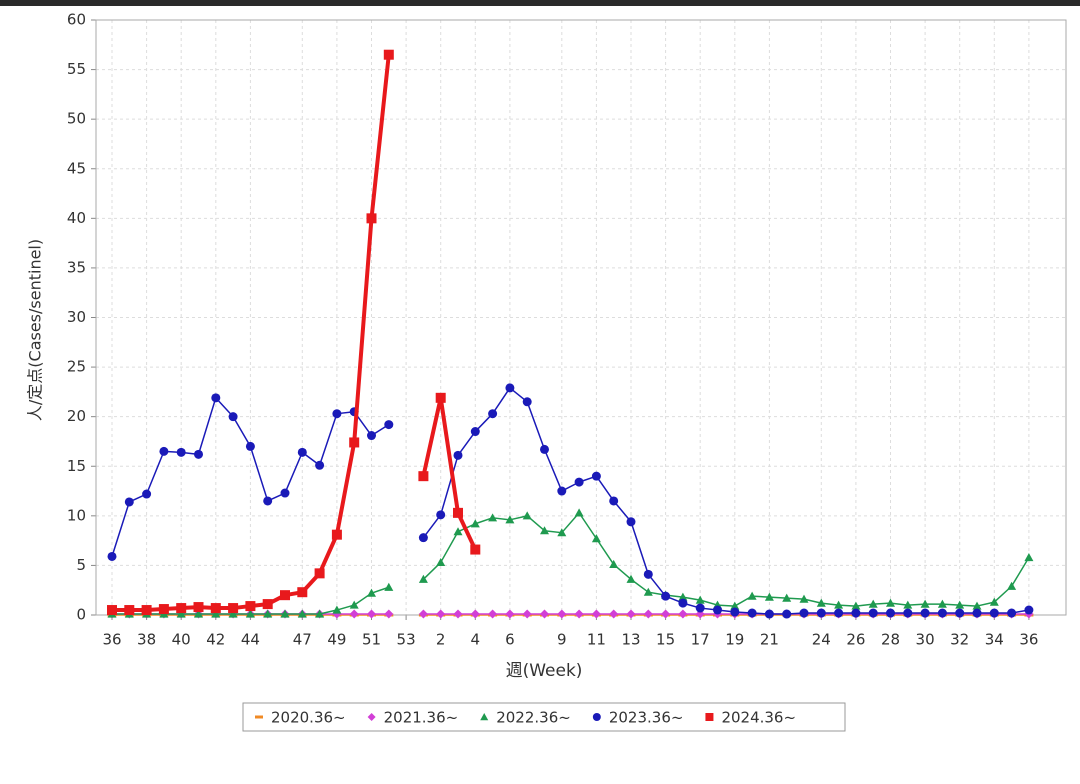  Describe the element at coordinates (646, 718) in the screenshot. I see `legend-label: 2023.36~` at that location.